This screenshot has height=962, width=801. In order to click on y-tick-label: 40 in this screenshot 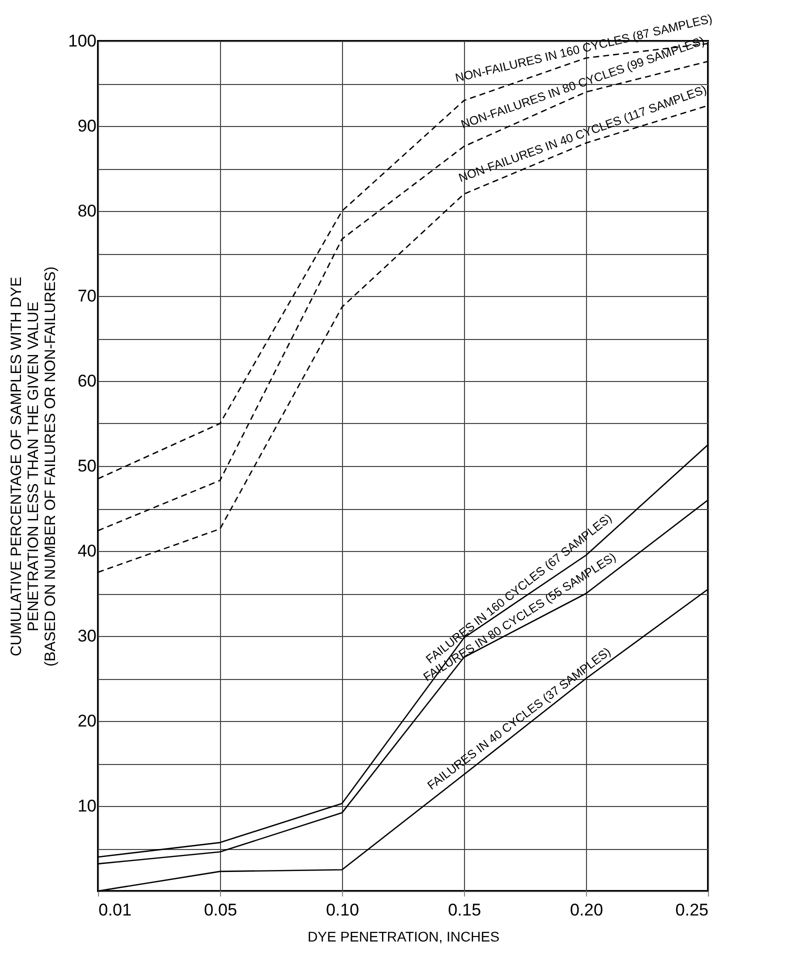, I will do `click(87, 551)`.